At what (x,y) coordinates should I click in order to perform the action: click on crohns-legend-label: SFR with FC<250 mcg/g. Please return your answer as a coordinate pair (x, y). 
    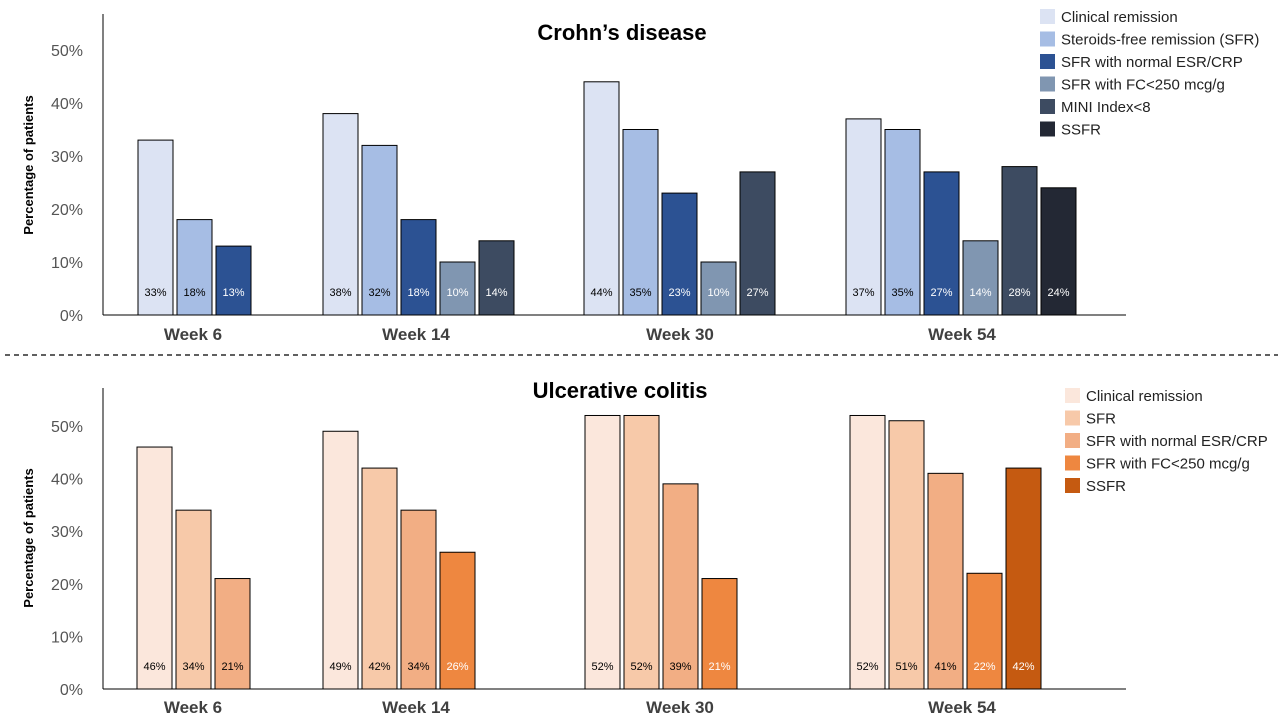
    Looking at the image, I should click on (1143, 85).